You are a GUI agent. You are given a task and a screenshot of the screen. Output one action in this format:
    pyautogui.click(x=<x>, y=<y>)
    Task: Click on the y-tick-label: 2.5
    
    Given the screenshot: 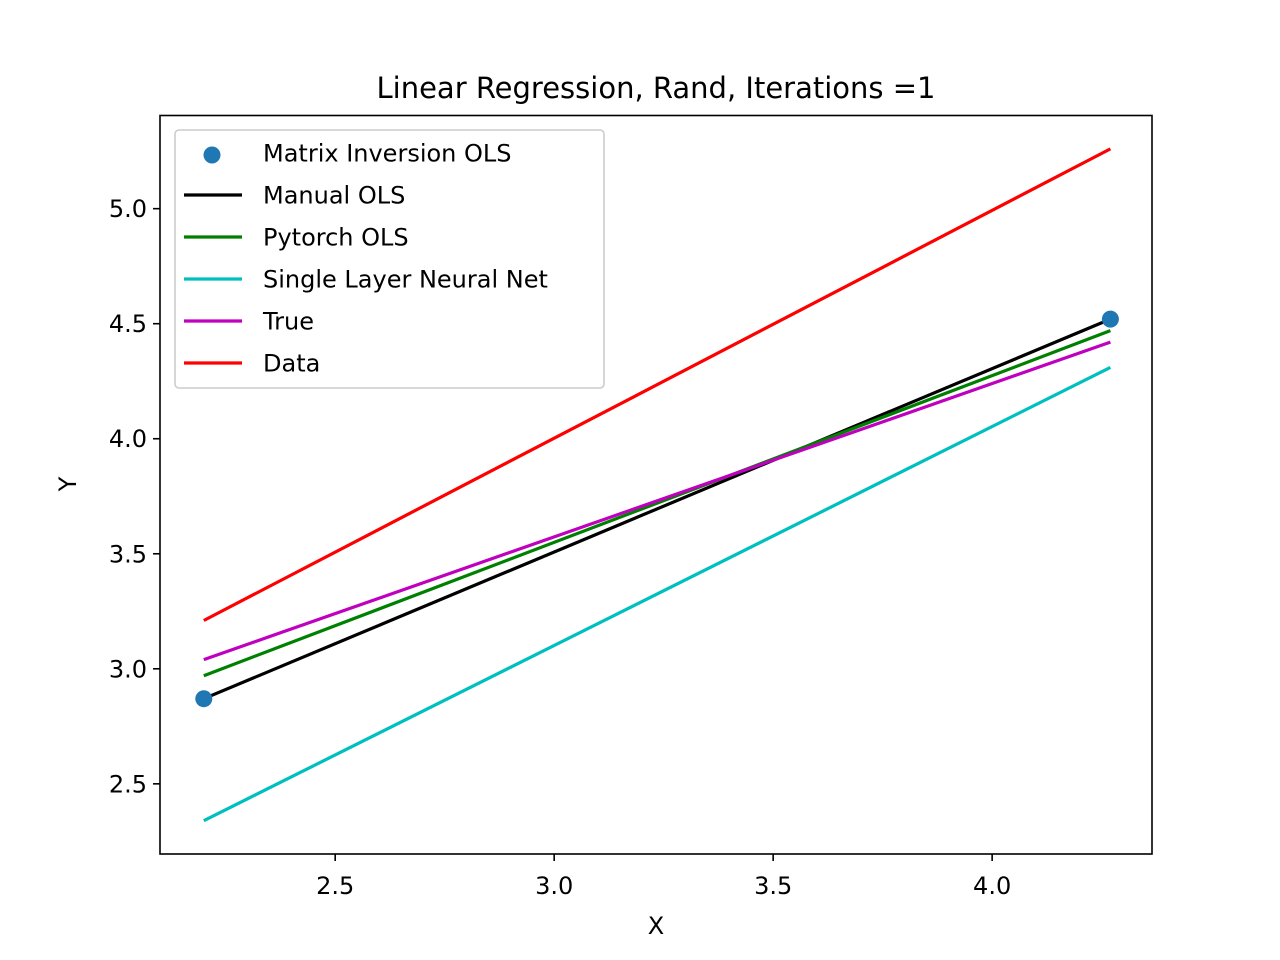 What is the action you would take?
    pyautogui.click(x=128, y=784)
    